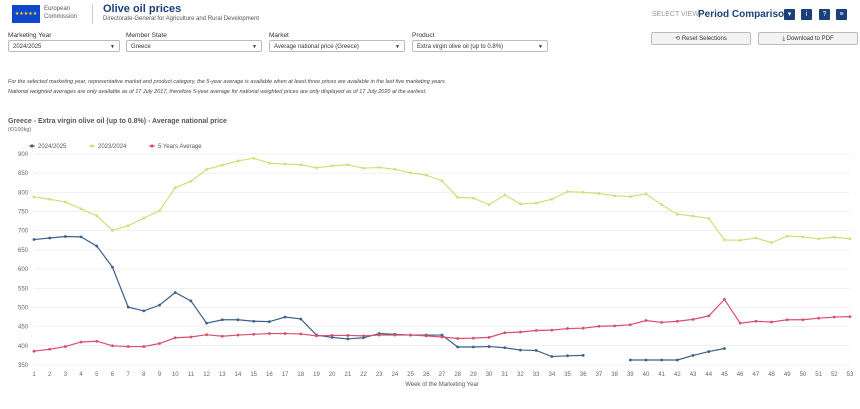 The image size is (860, 409). Describe the element at coordinates (194, 46) in the screenshot. I see `member-state-select: Greece ▼` at that location.